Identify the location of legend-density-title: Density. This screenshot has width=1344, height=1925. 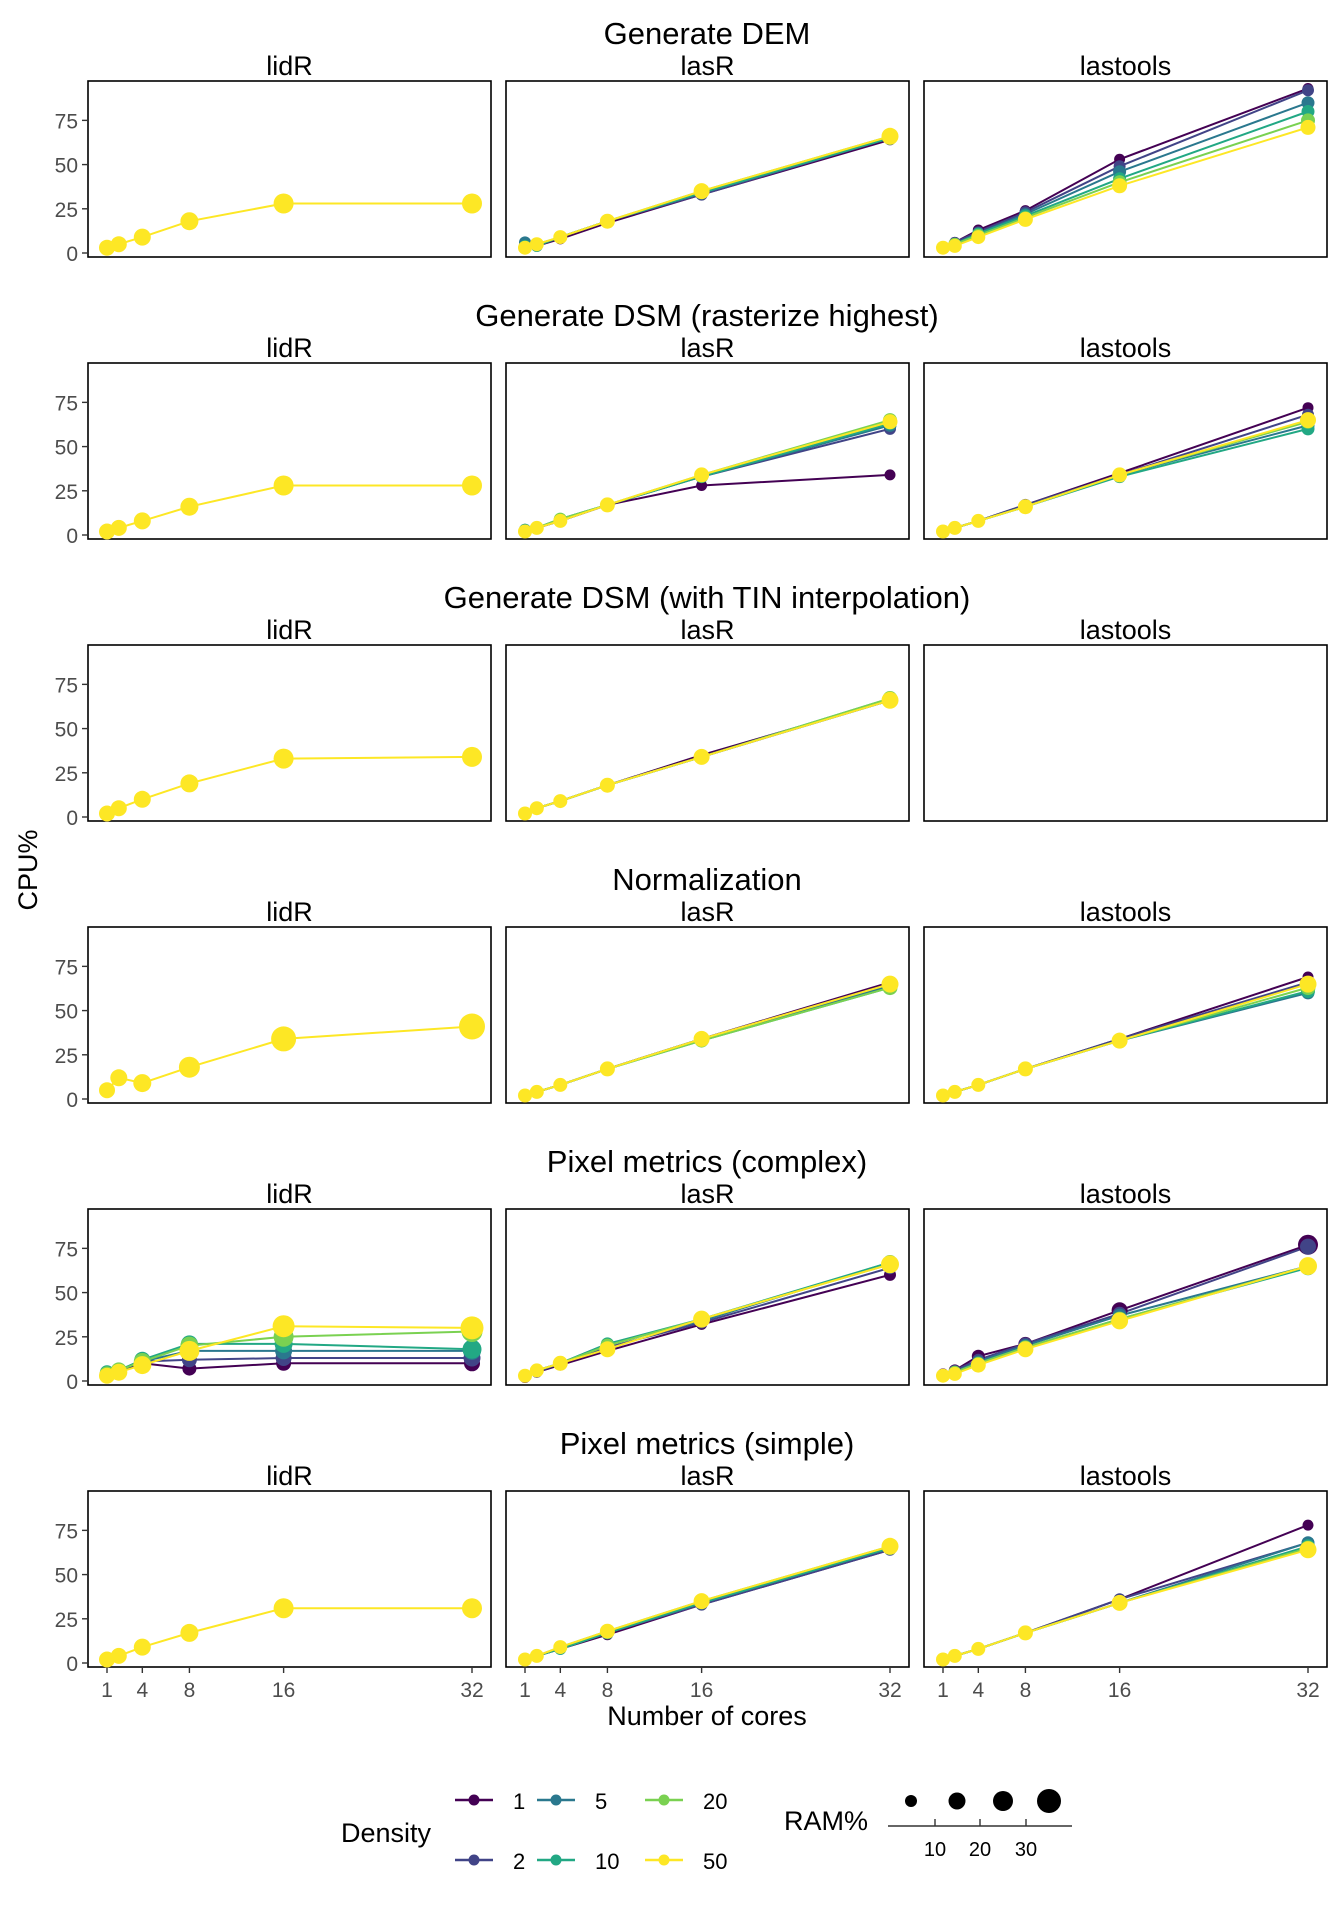
(386, 1833).